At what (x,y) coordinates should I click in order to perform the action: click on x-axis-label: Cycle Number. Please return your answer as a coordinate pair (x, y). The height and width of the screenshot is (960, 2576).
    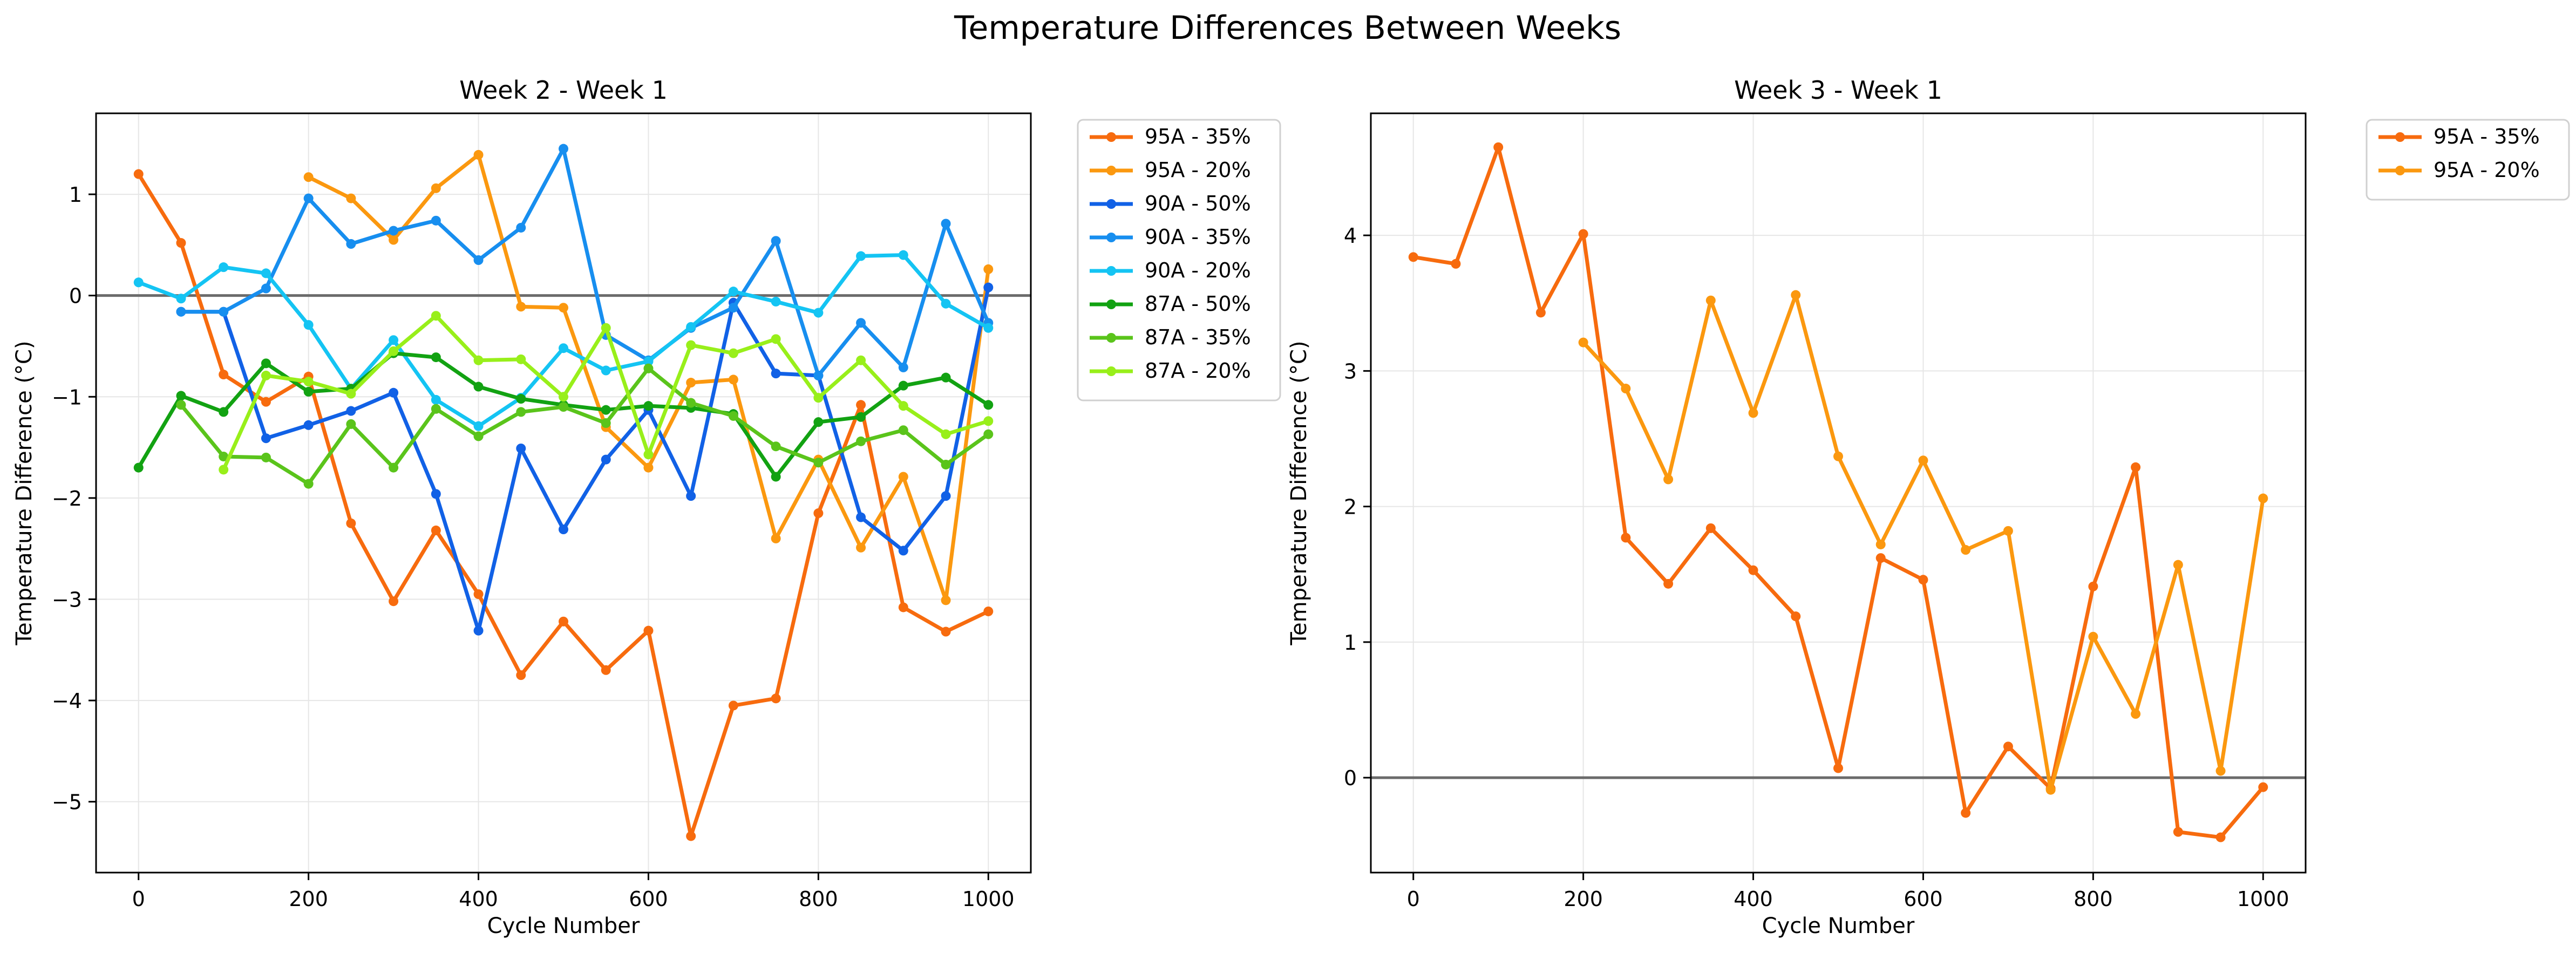
    Looking at the image, I should click on (563, 926).